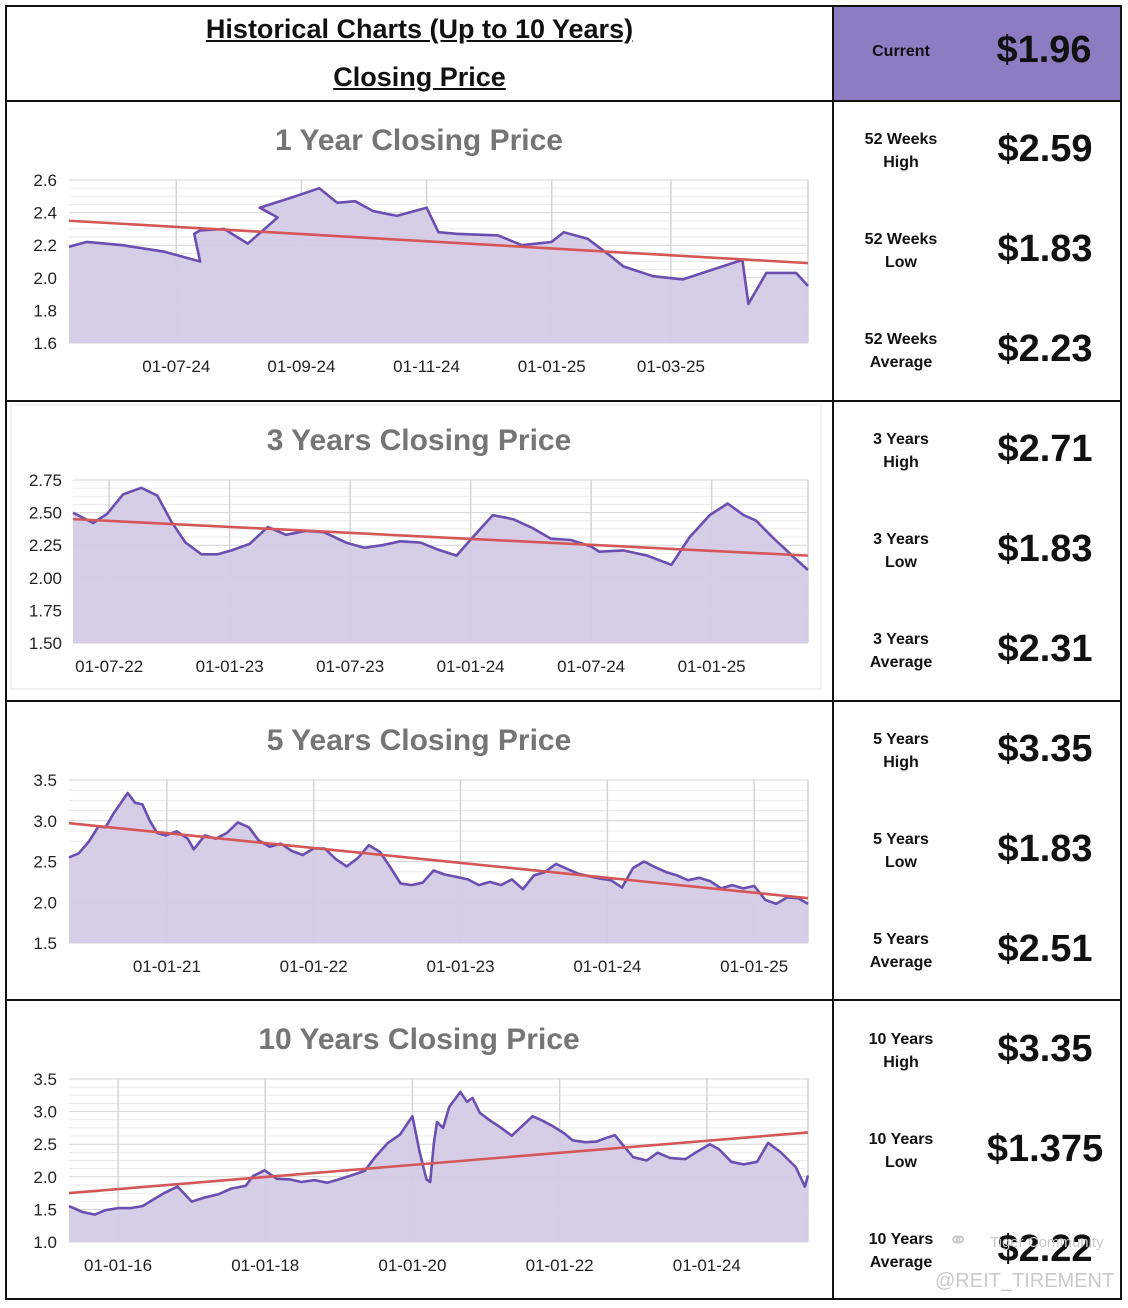 The height and width of the screenshot is (1308, 1128). I want to click on x-tick-label: 01-07-23, so click(350, 666).